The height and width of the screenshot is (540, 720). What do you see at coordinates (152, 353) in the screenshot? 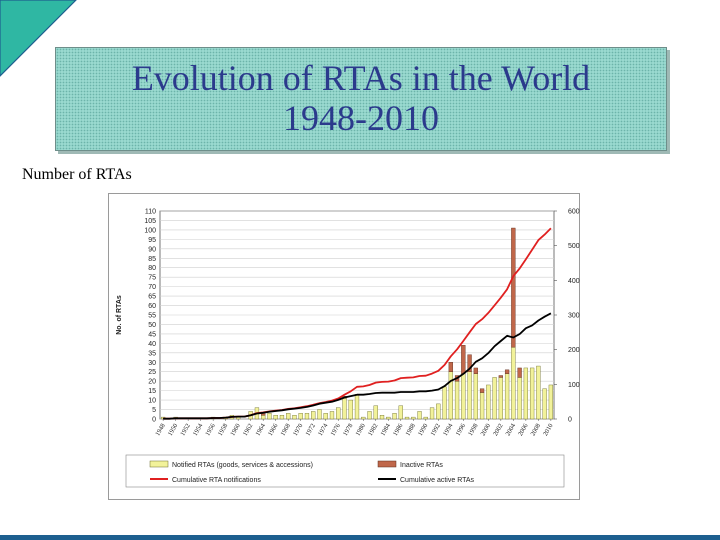
I see `y-tick-label: 35` at bounding box center [152, 353].